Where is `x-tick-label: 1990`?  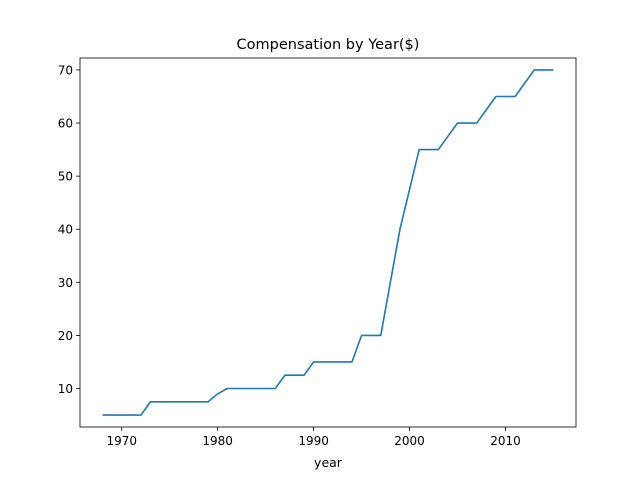 x-tick-label: 1990 is located at coordinates (313, 441).